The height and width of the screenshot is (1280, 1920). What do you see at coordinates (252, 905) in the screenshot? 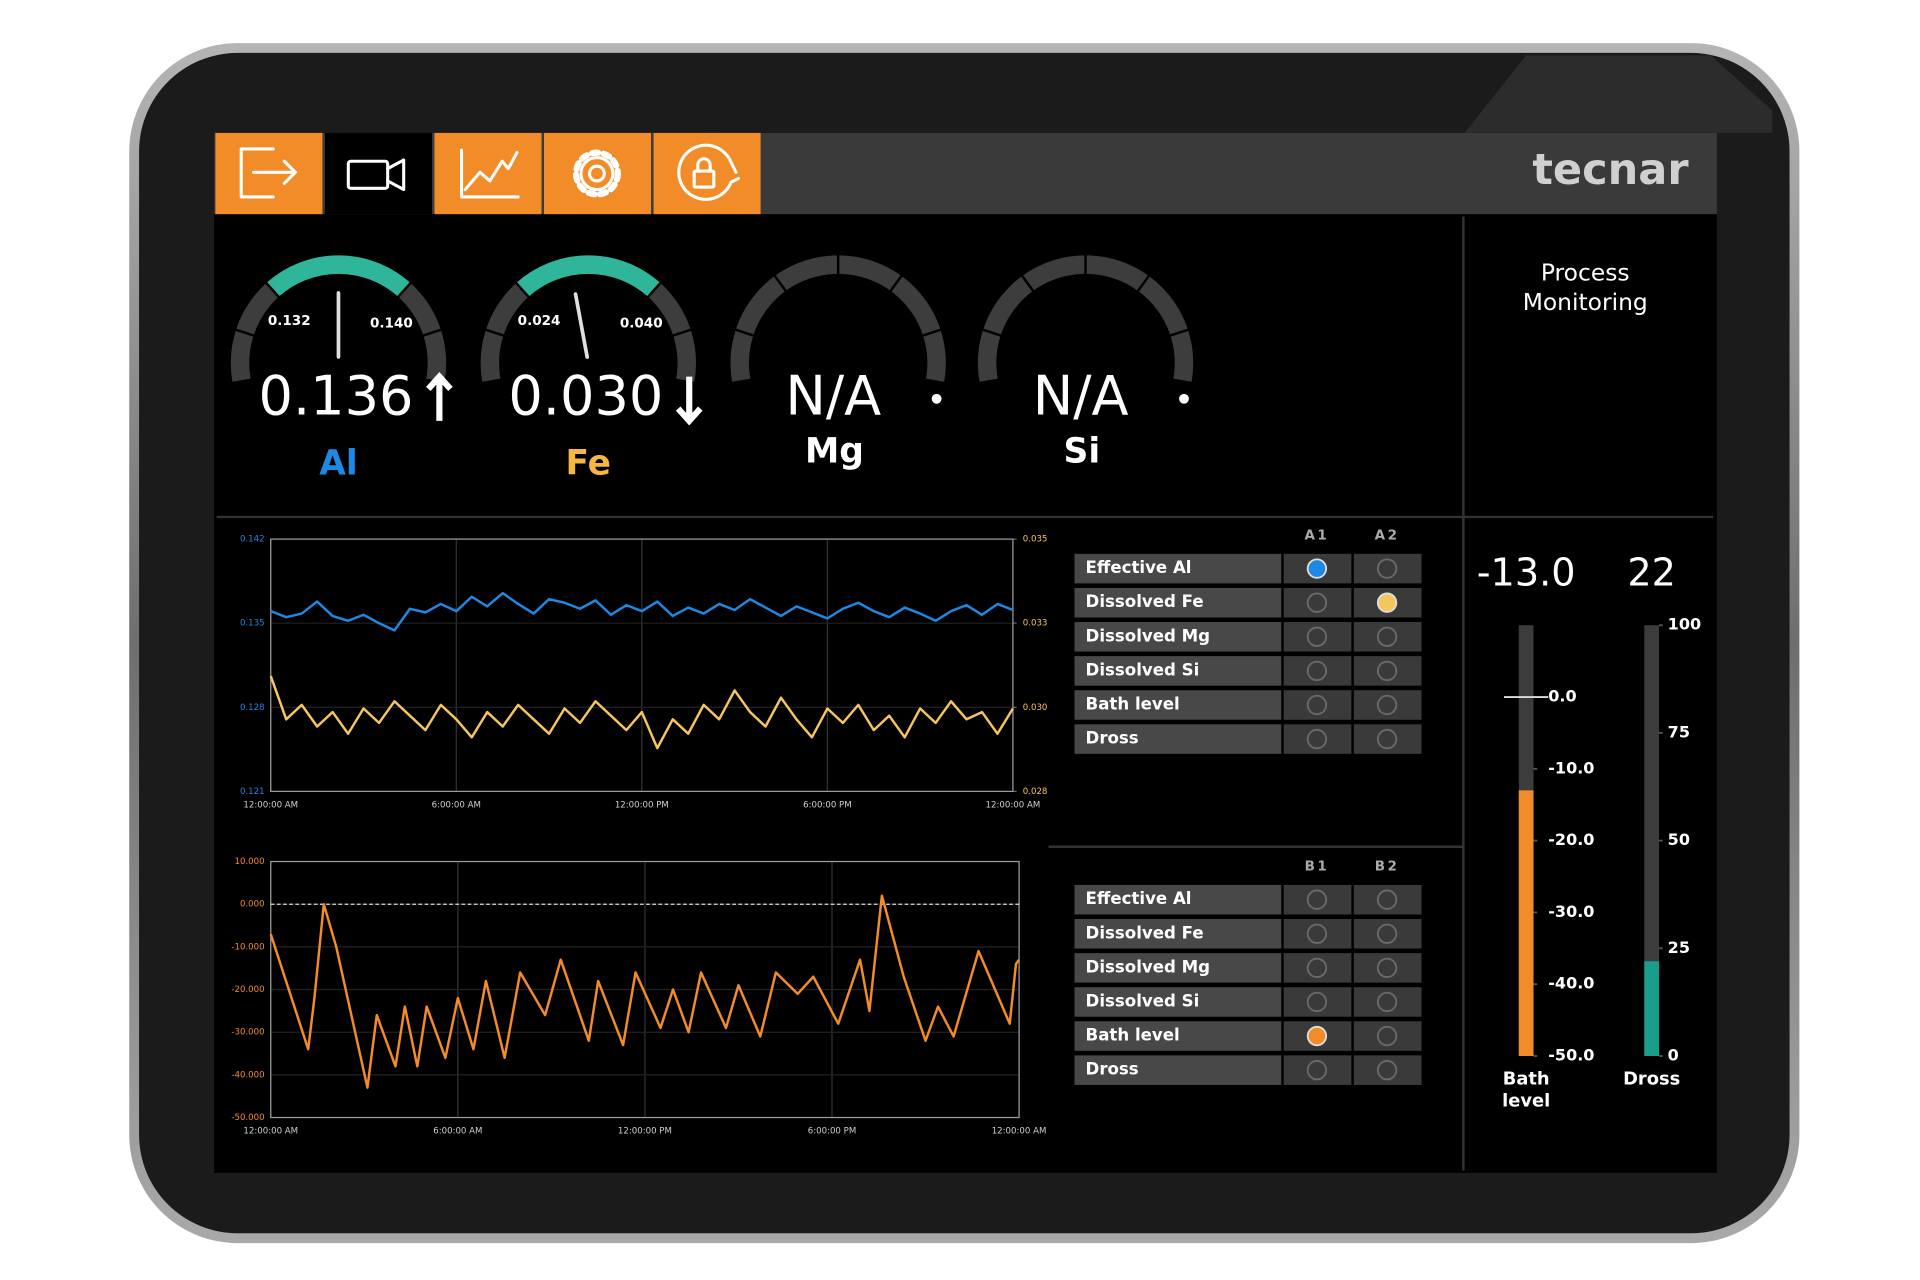
I see `y-tick-label: 0.000` at bounding box center [252, 905].